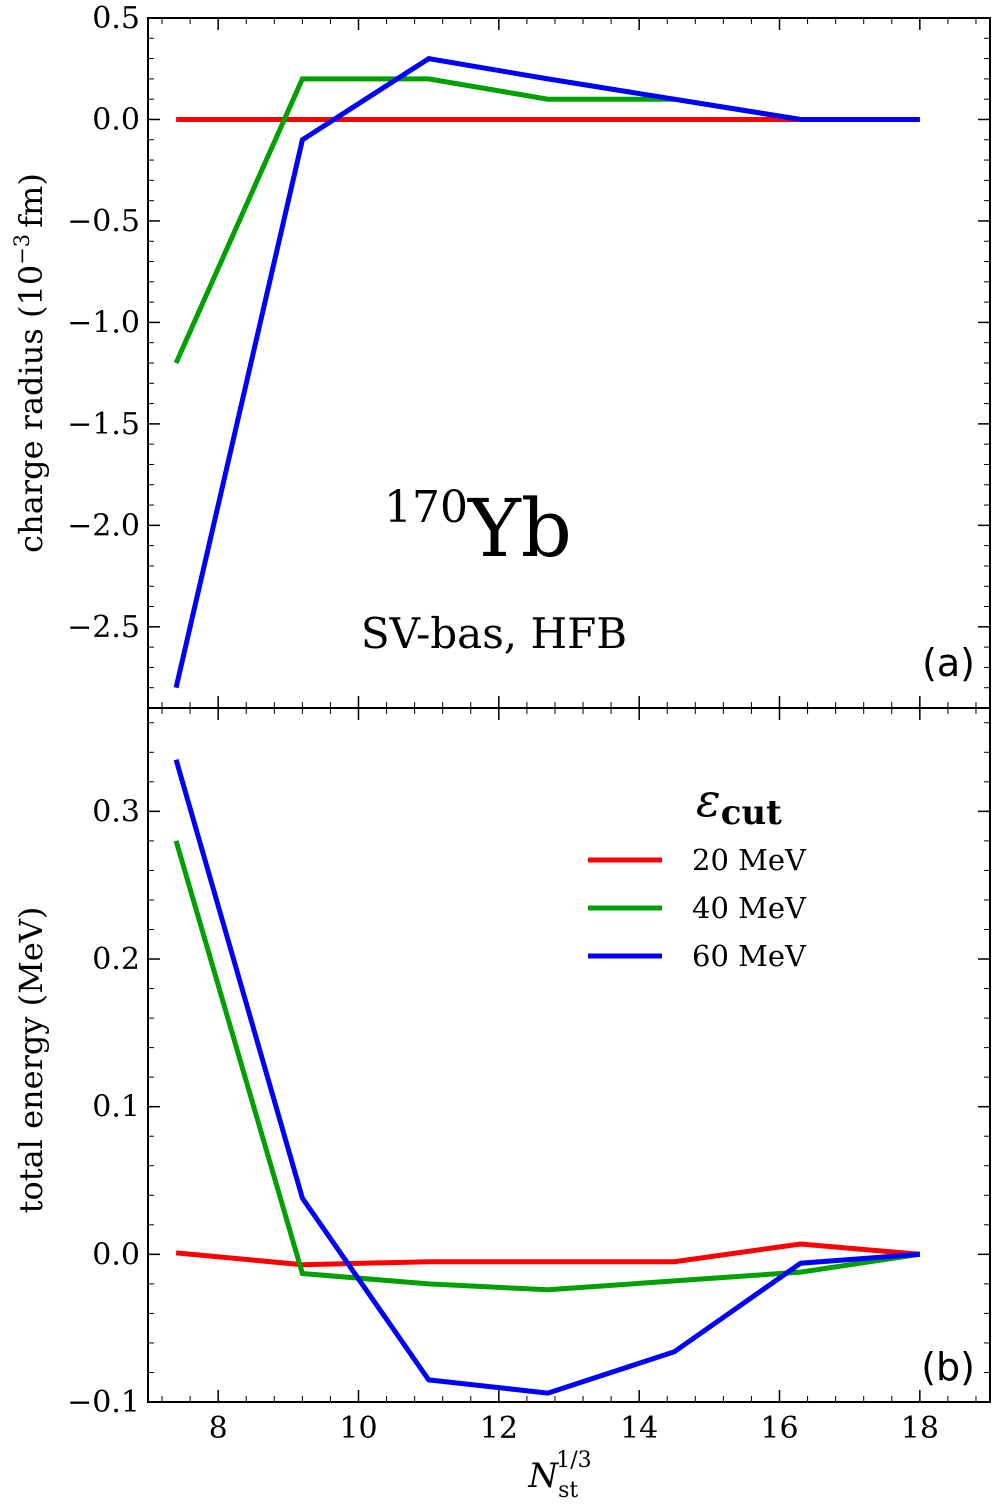 This screenshot has height=1504, width=996. Describe the element at coordinates (103, 1402) in the screenshot. I see `y-tick-label: −0.1` at that location.